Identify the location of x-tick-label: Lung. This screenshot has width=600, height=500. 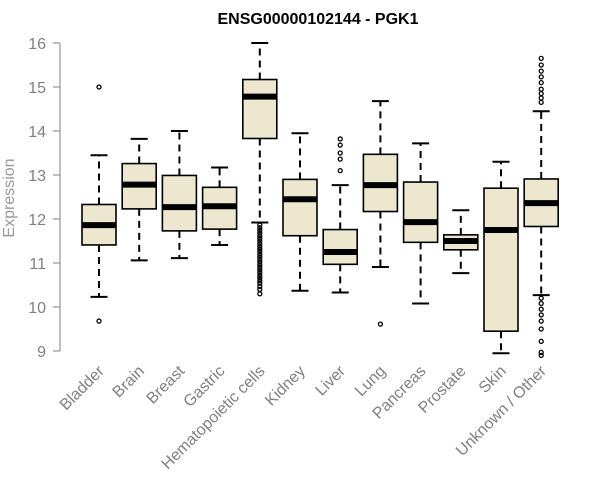
(370, 381).